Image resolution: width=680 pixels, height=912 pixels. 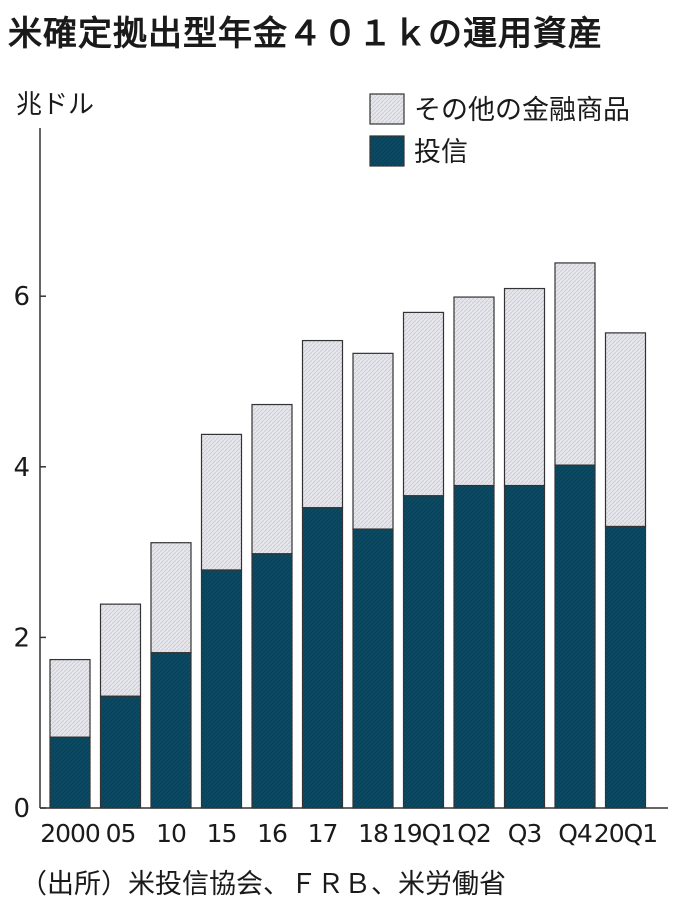 I want to click on x-tick-label: 05, so click(x=121, y=833).